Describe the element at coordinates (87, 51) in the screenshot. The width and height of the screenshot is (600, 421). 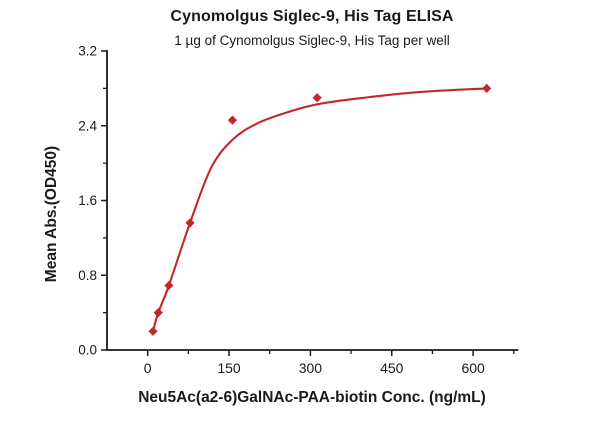
I see `y-tick-label: 3.2` at that location.